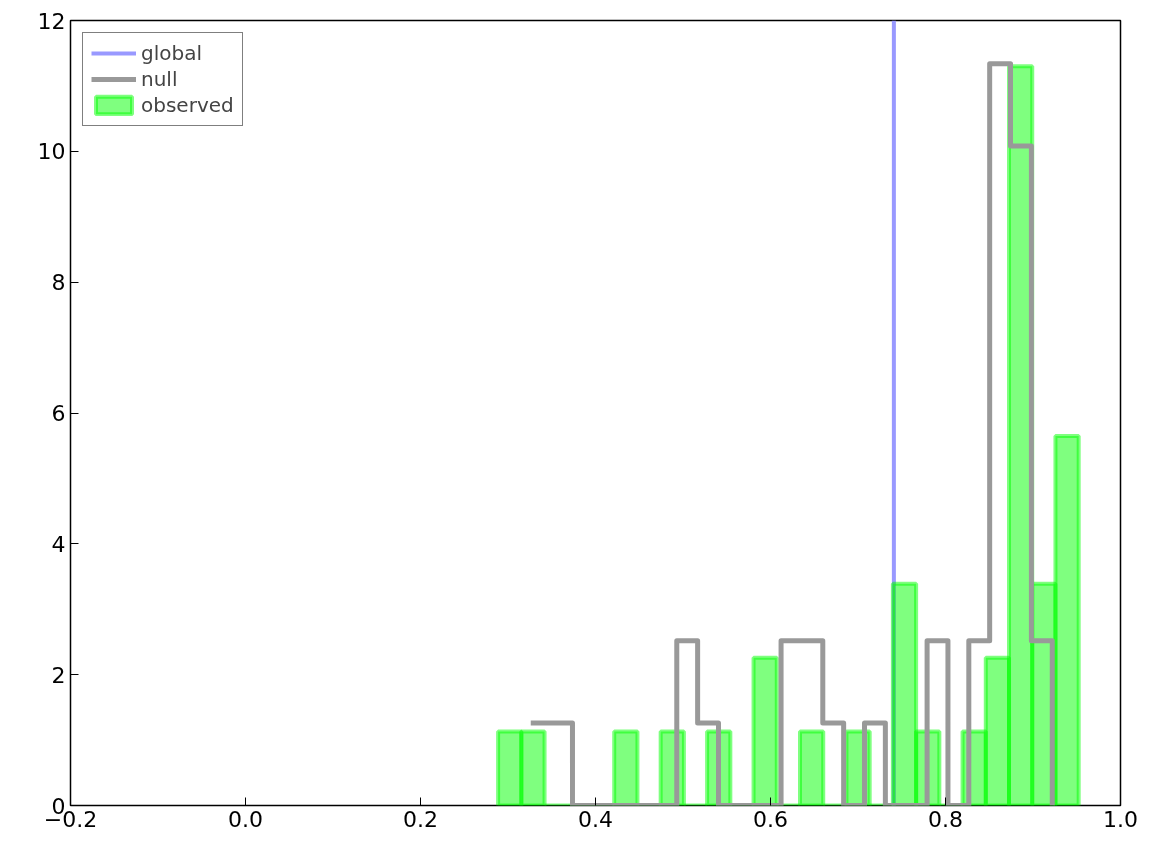  I want to click on x-tick-label: 0.4, so click(596, 819).